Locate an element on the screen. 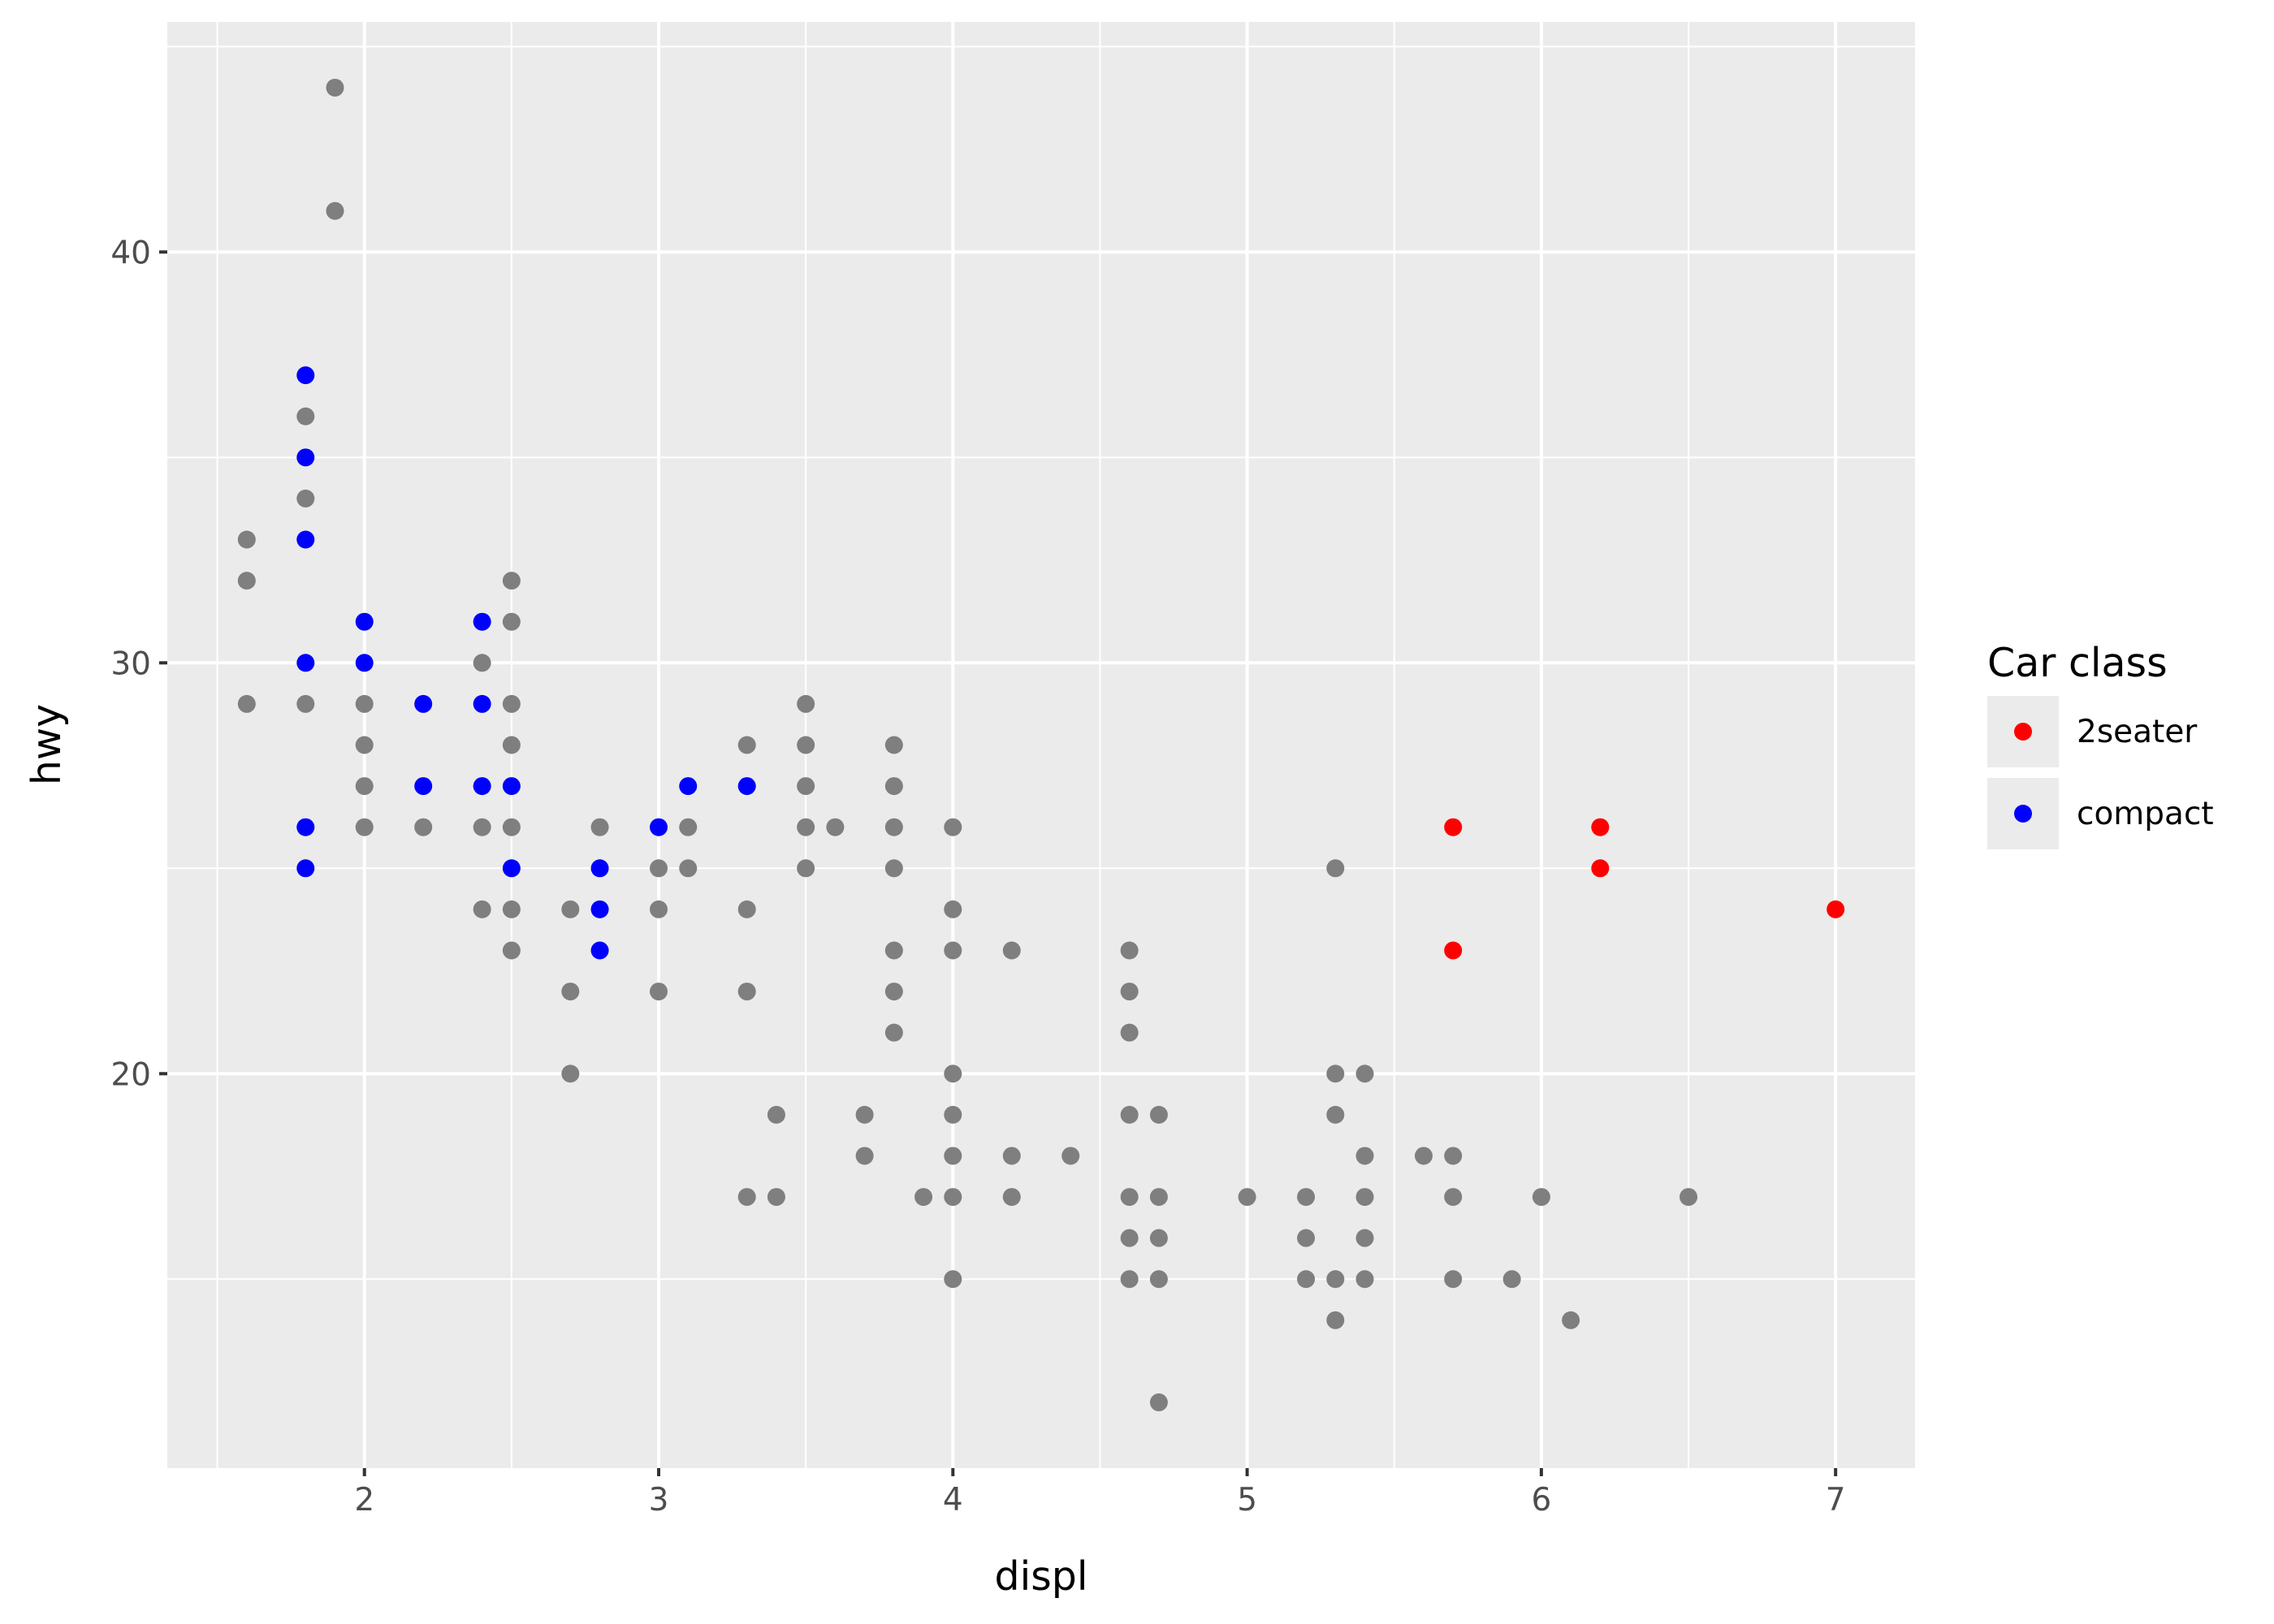 This screenshot has height=1624, width=2274. x-tick-label: 4 is located at coordinates (953, 1500).